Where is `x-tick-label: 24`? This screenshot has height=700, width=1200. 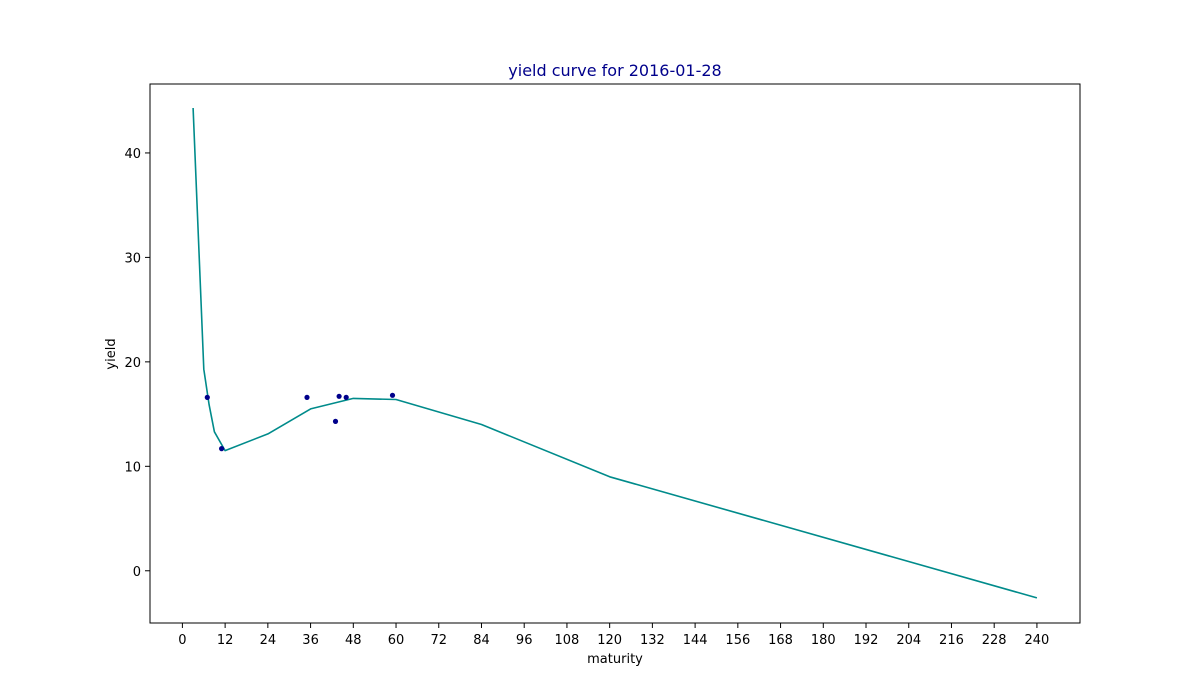 x-tick-label: 24 is located at coordinates (268, 640).